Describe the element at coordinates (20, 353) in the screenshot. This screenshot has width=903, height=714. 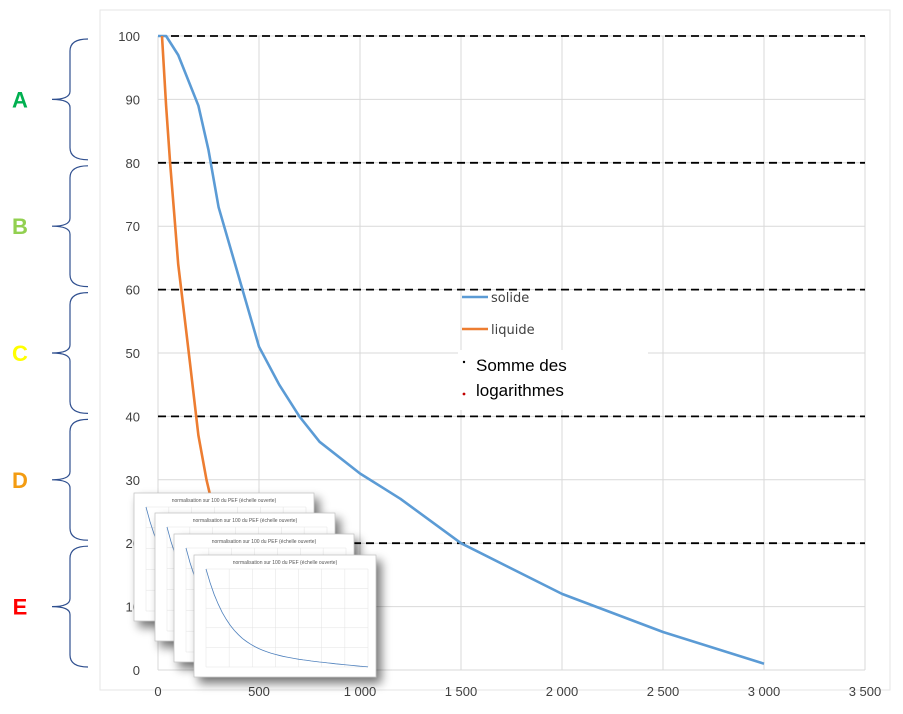
I see `grade-label: C` at that location.